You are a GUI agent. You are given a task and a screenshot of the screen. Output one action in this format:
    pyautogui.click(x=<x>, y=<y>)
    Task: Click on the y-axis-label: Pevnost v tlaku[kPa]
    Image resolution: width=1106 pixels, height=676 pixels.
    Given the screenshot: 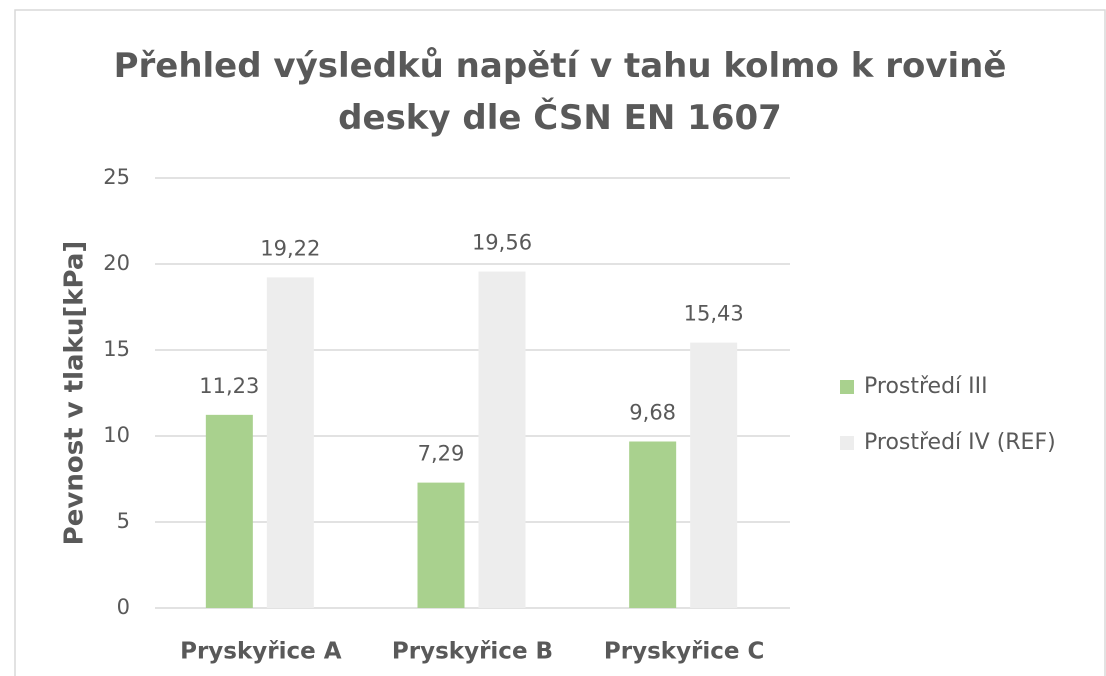 What is the action you would take?
    pyautogui.click(x=75, y=393)
    